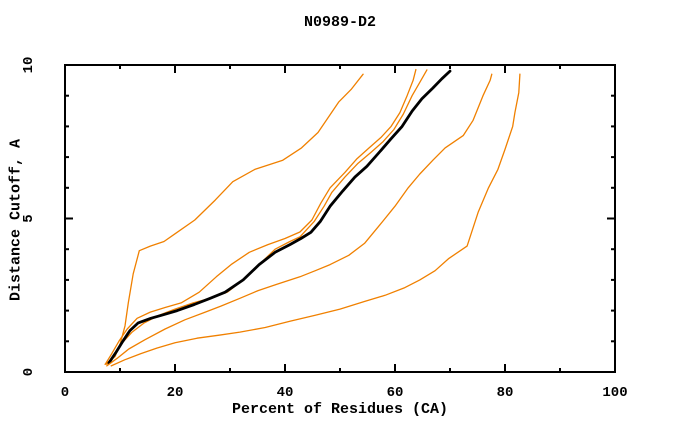 The height and width of the screenshot is (440, 680). I want to click on x-tick-label: 60, so click(395, 393).